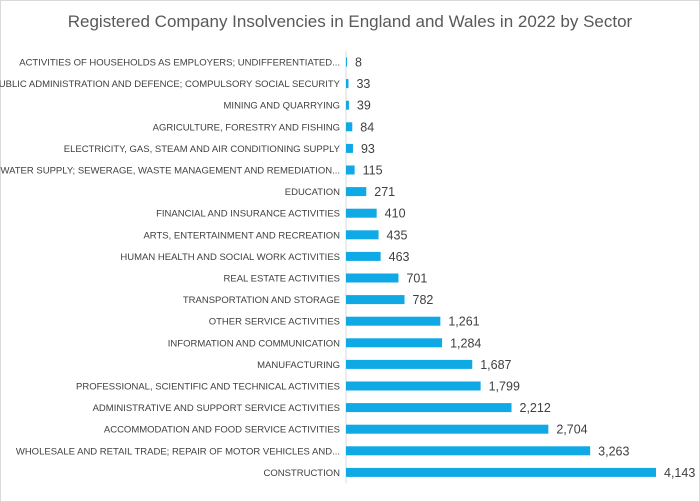 Image resolution: width=700 pixels, height=502 pixels. What do you see at coordinates (230, 257) in the screenshot?
I see `category-label: HUMAN HEALTH AND SOCIAL WORK ACTIVITIES` at bounding box center [230, 257].